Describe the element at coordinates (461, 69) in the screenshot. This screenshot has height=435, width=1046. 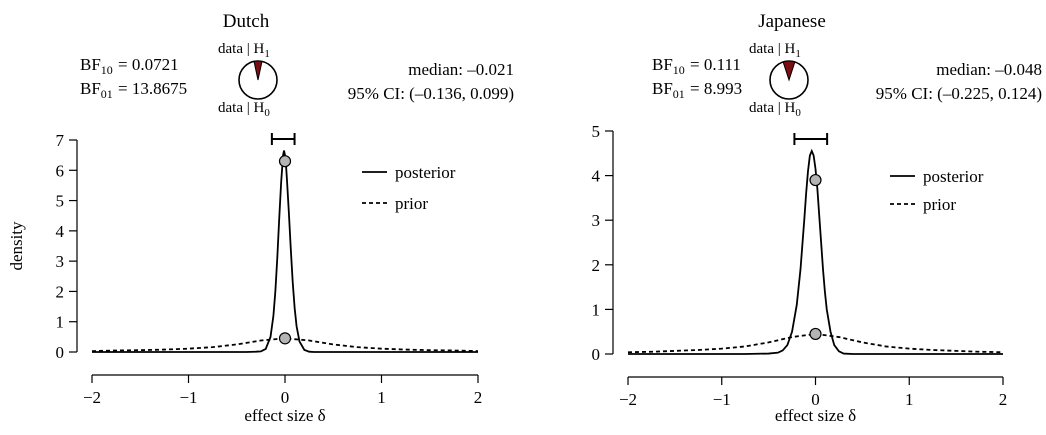
I see `median-text: median: –0.021` at that location.